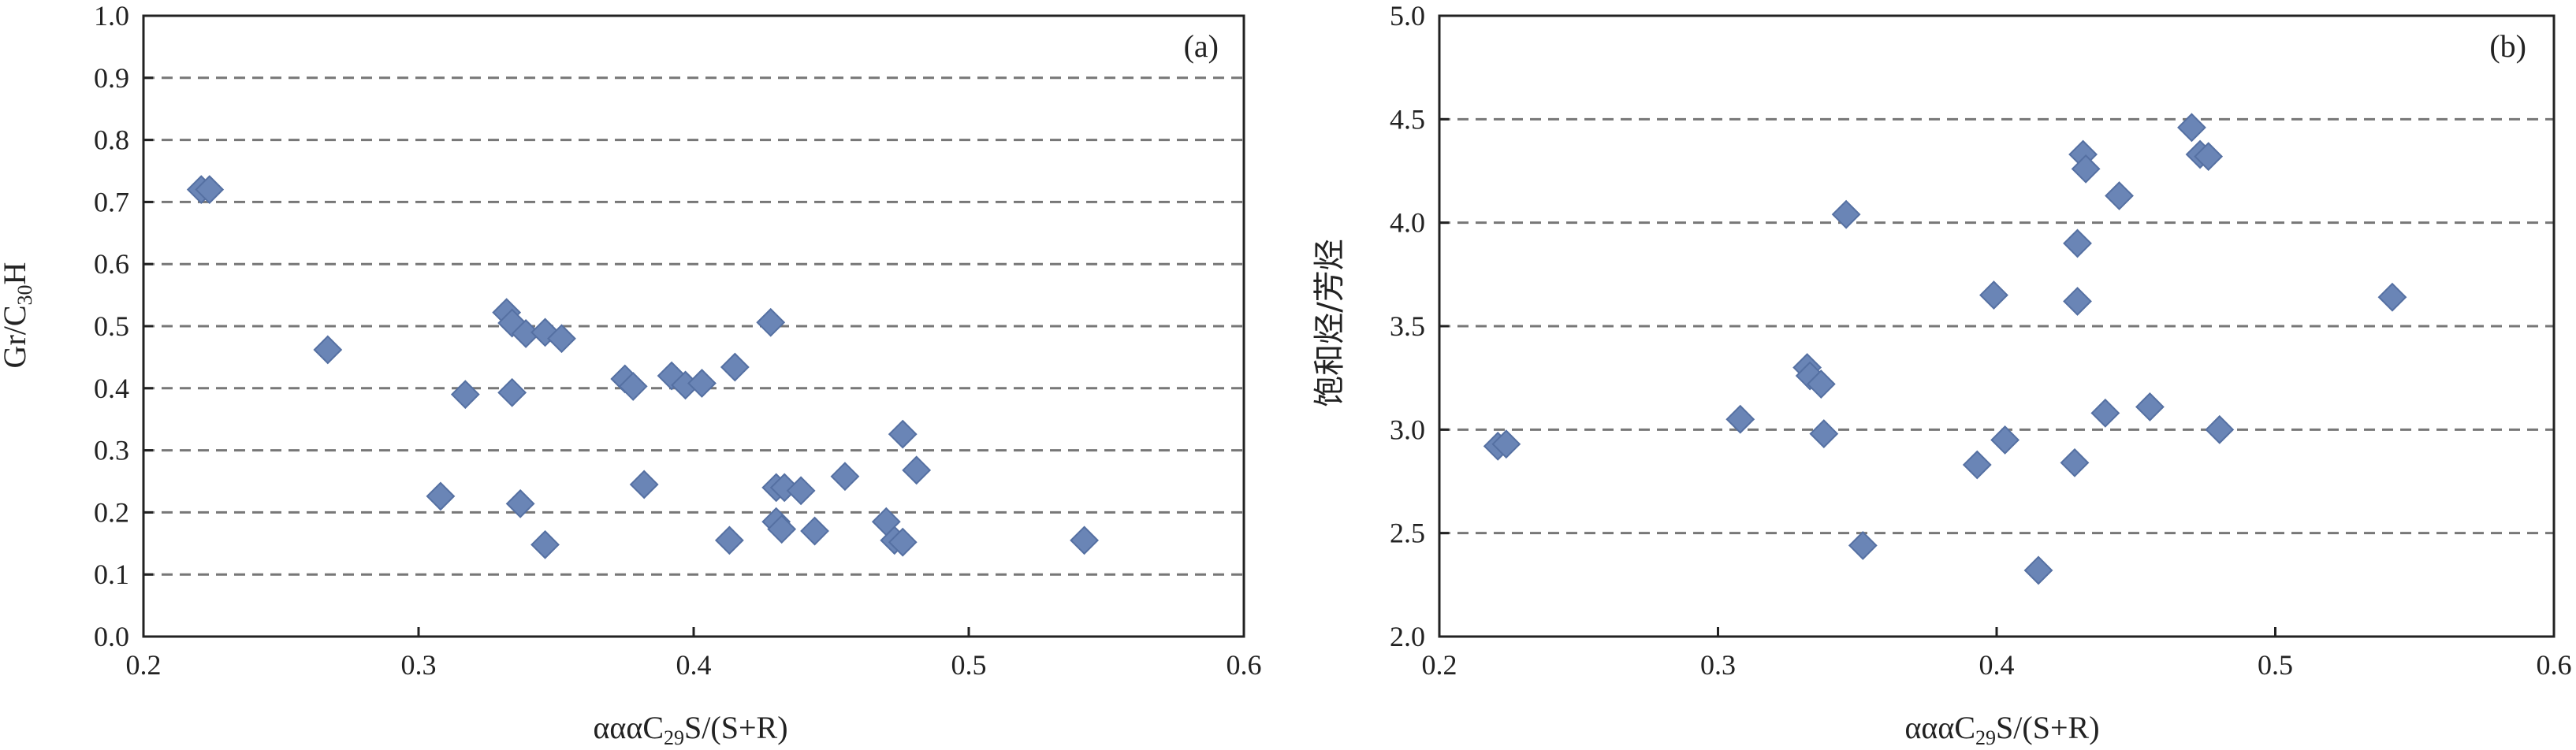 This screenshot has height=750, width=2576. What do you see at coordinates (1407, 119) in the screenshot?
I see `y-tick-label: 4.5` at bounding box center [1407, 119].